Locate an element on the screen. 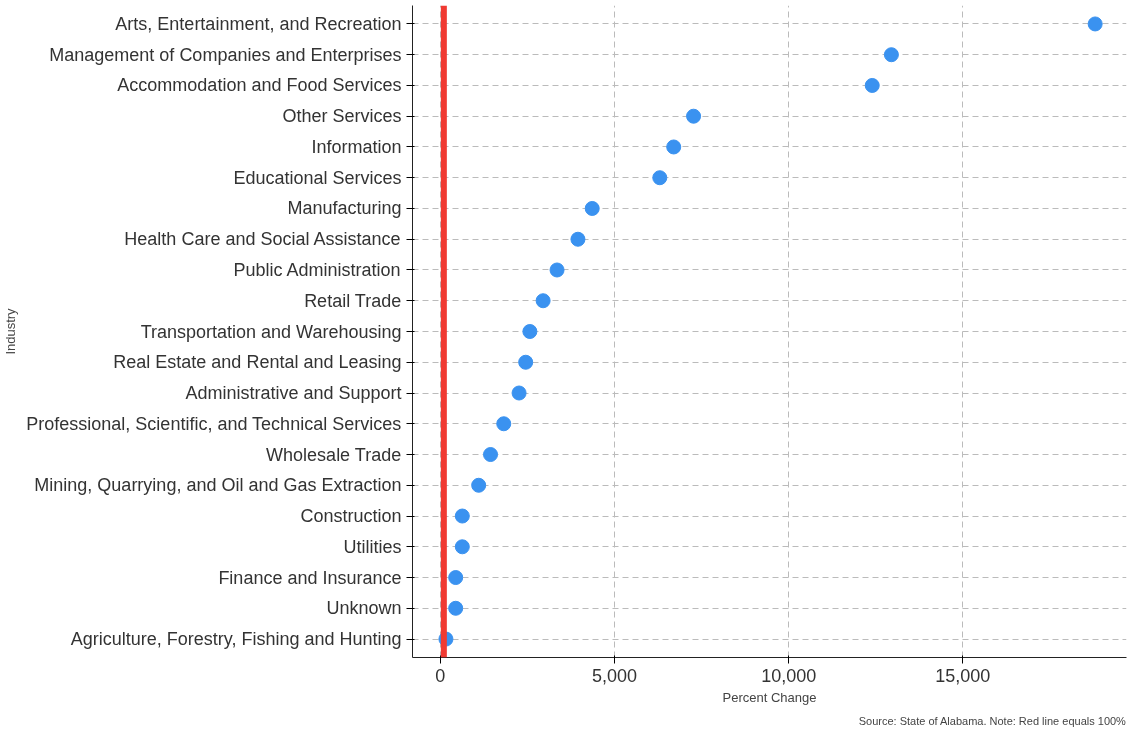 Image resolution: width=1131 pixels, height=731 pixels. x-tick-label: 10,000 is located at coordinates (789, 675).